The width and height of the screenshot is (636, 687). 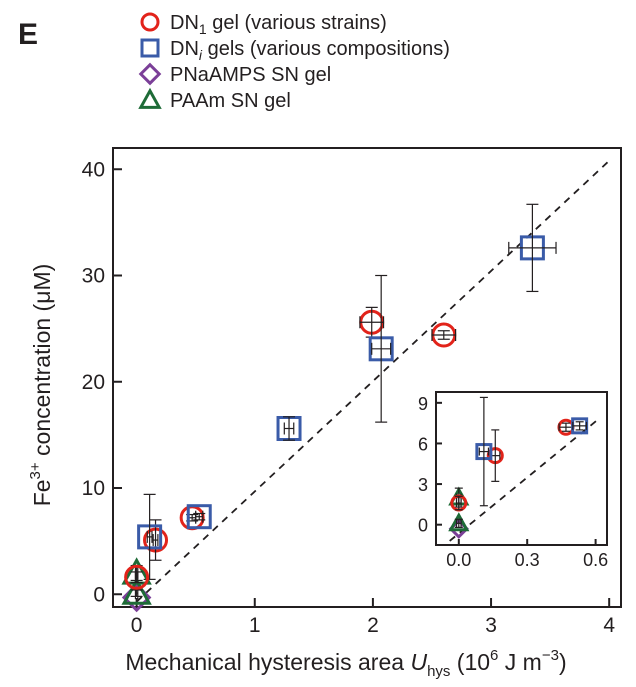 I want to click on main-point-dni, so click(x=199, y=517).